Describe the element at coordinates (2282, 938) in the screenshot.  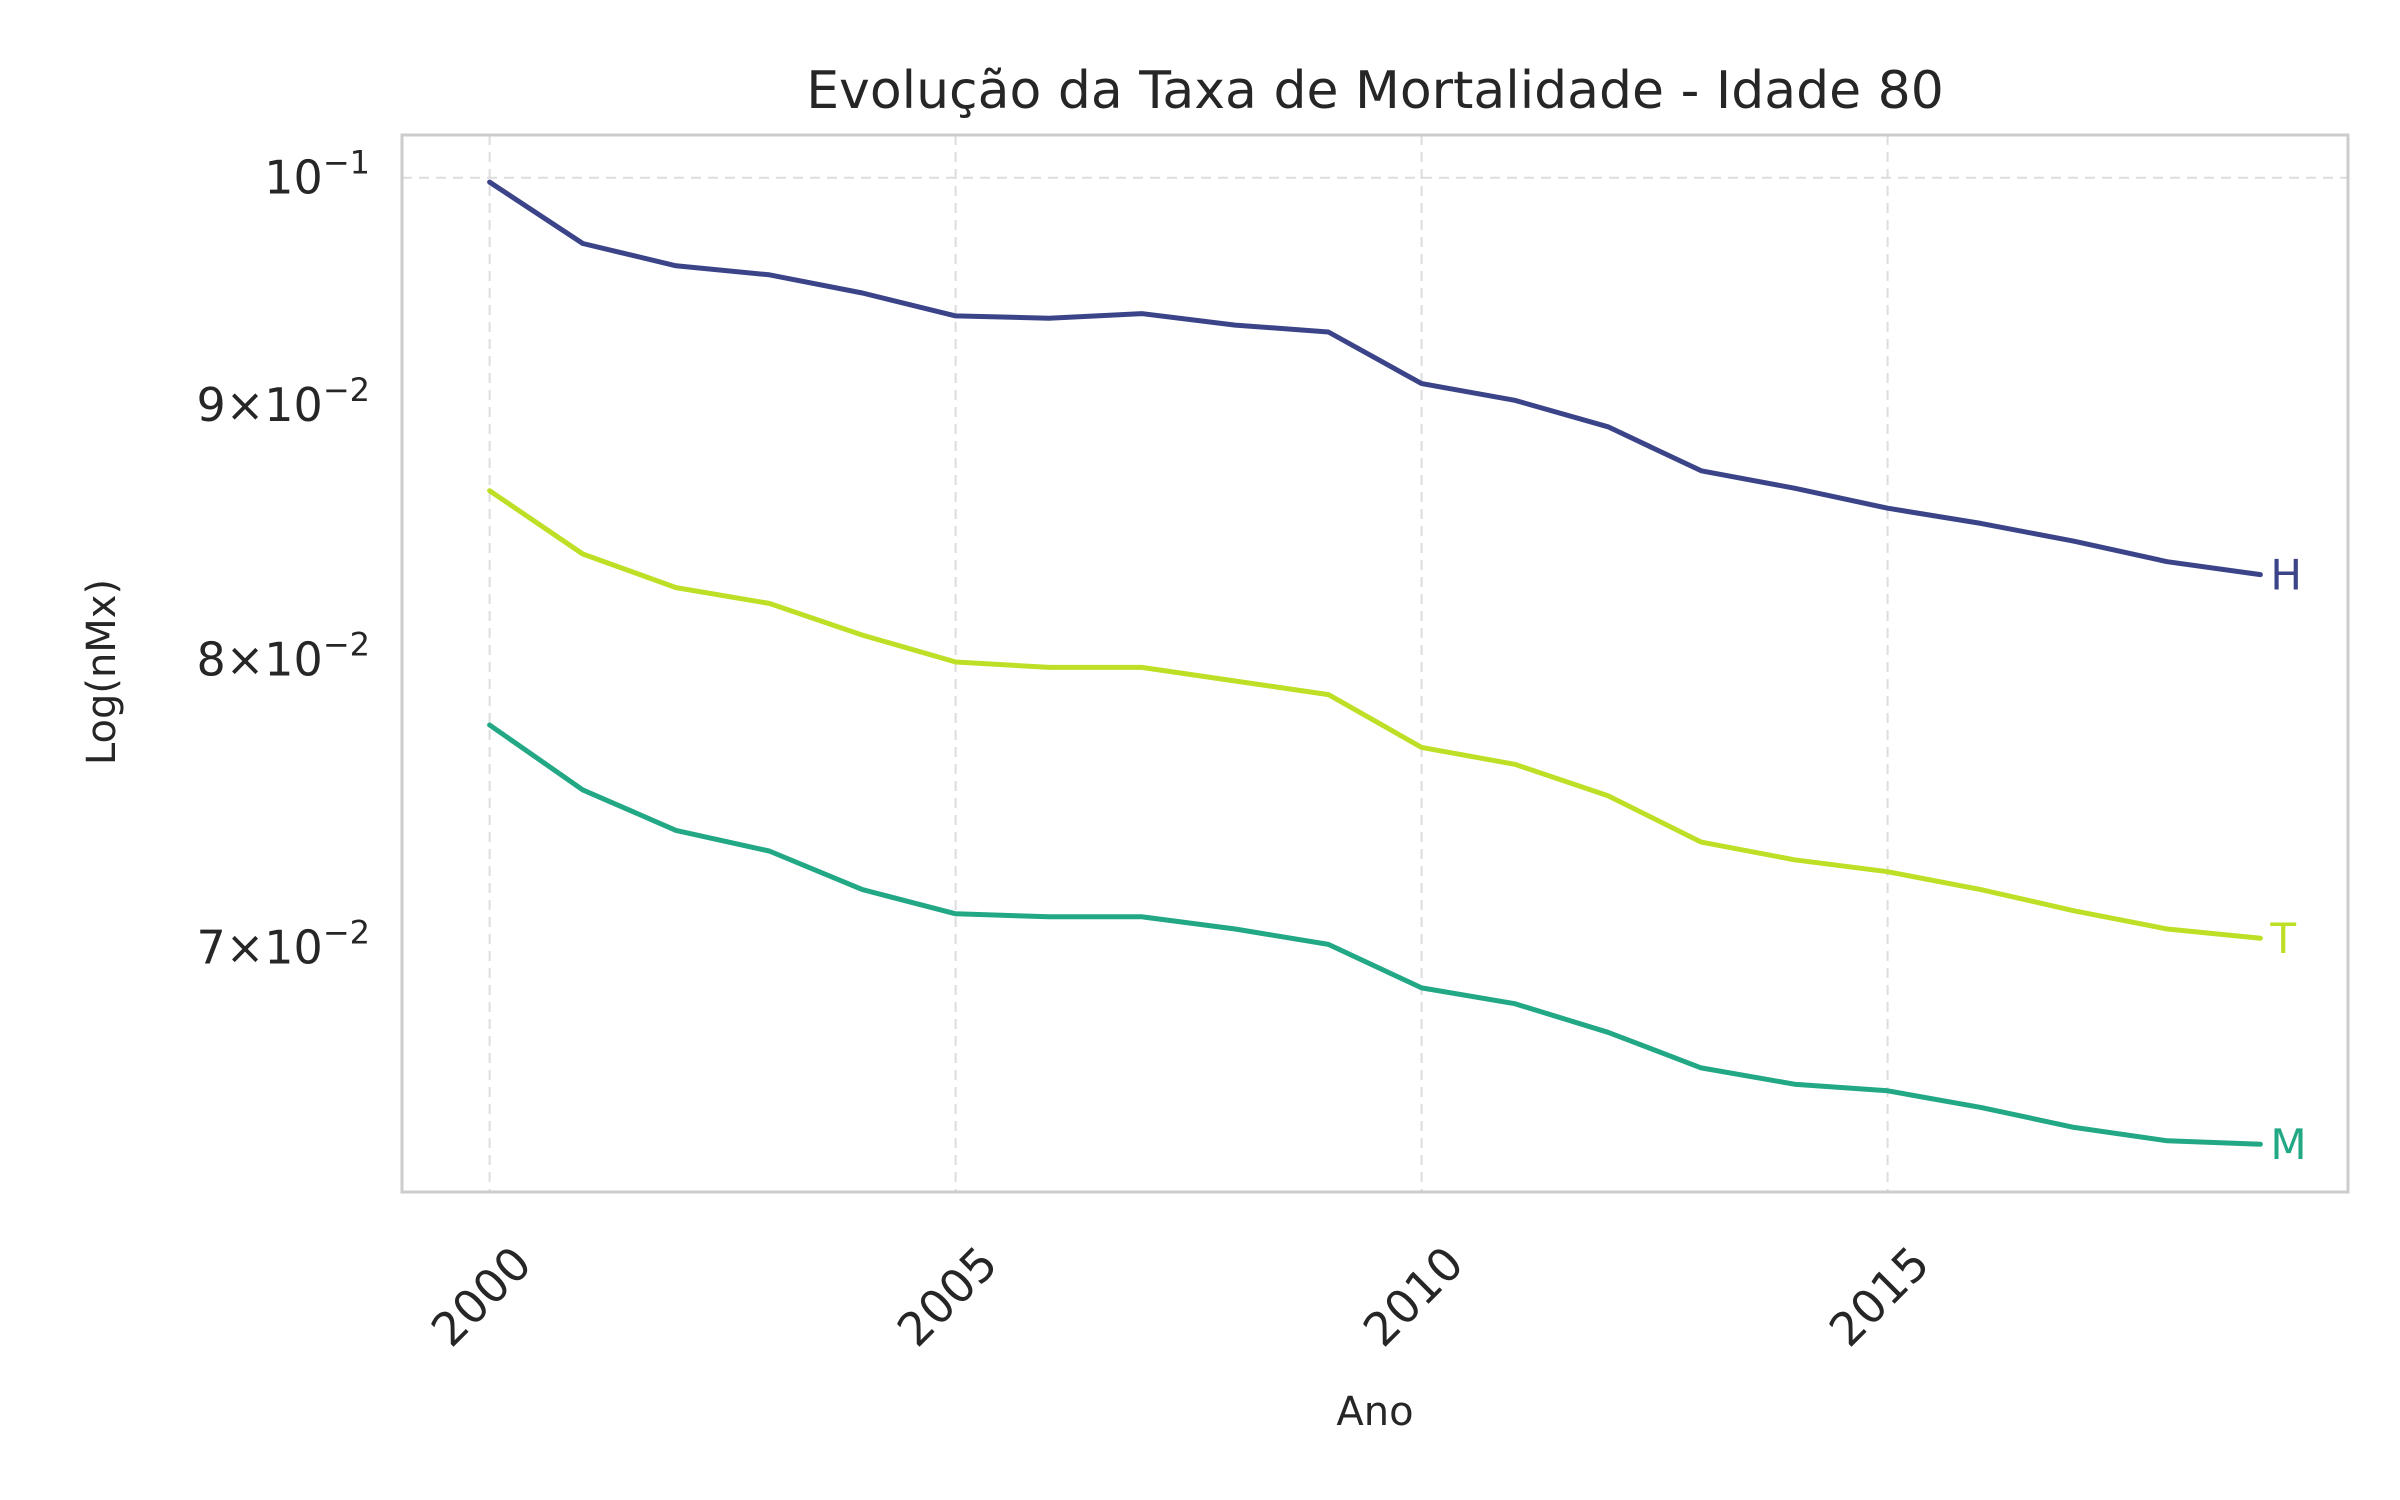
I see `series-label-t: T` at that location.